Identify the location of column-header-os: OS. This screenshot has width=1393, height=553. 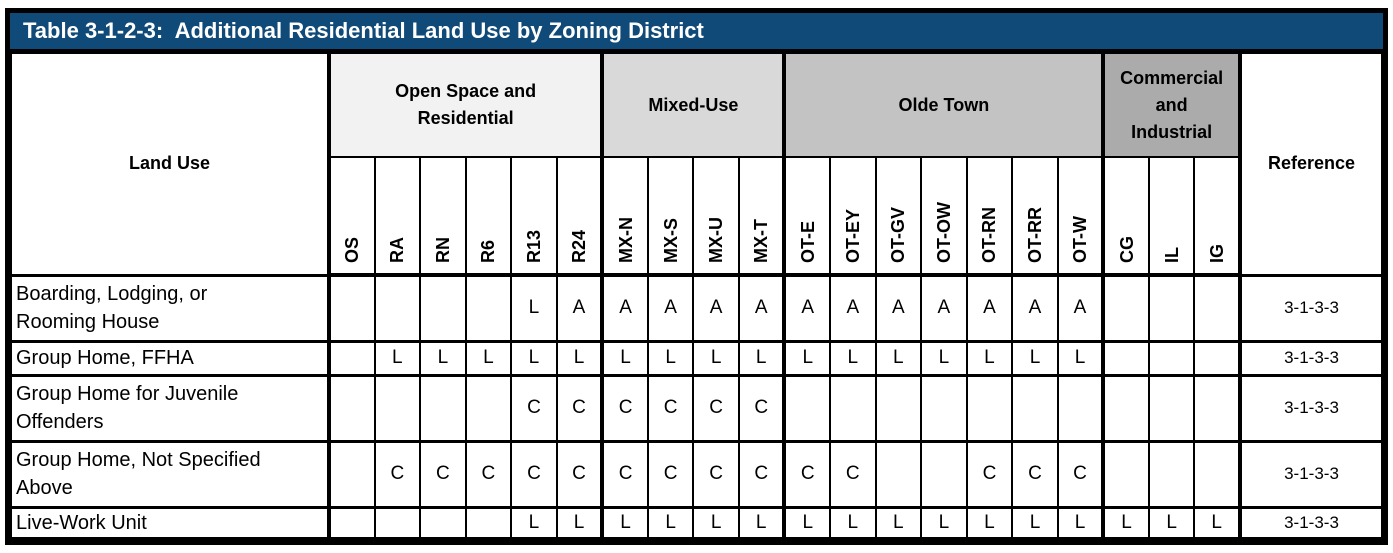
(351, 216).